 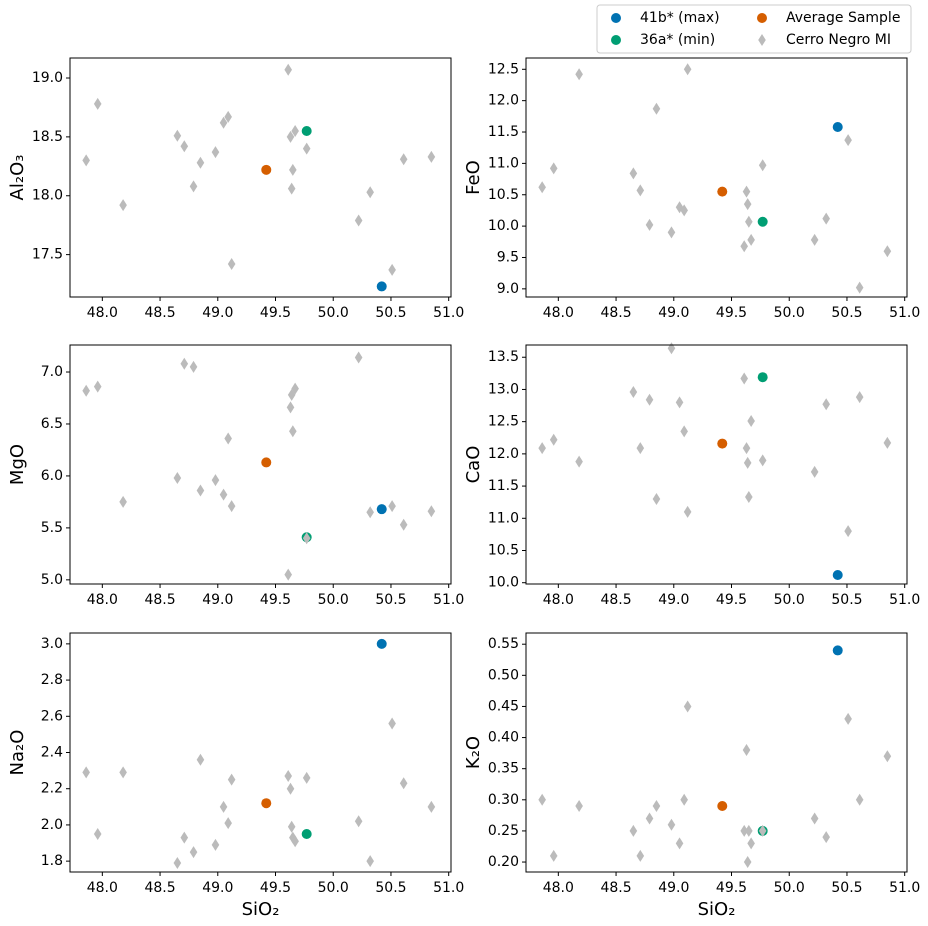 What do you see at coordinates (508, 257) in the screenshot?
I see `y-tick-label: 9.5` at bounding box center [508, 257].